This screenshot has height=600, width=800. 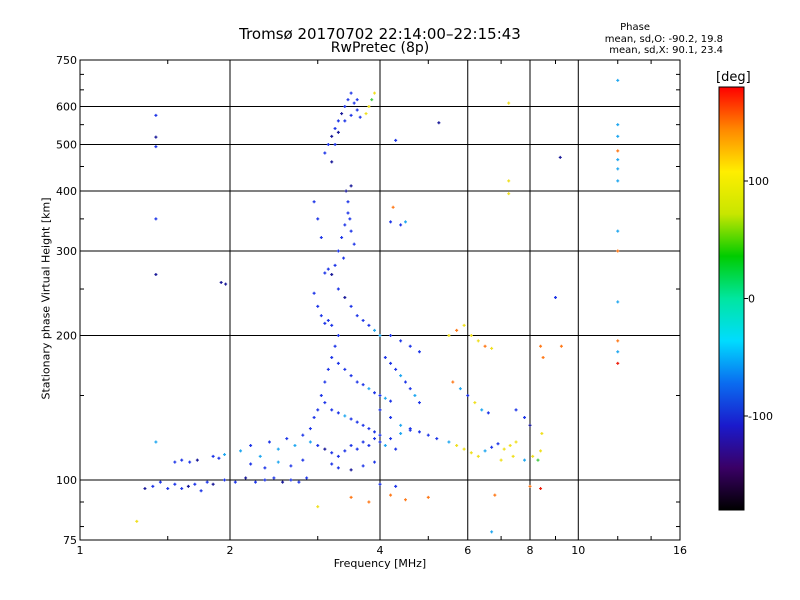 I want to click on x-axis-label: Frequency [MHz], so click(x=380, y=563).